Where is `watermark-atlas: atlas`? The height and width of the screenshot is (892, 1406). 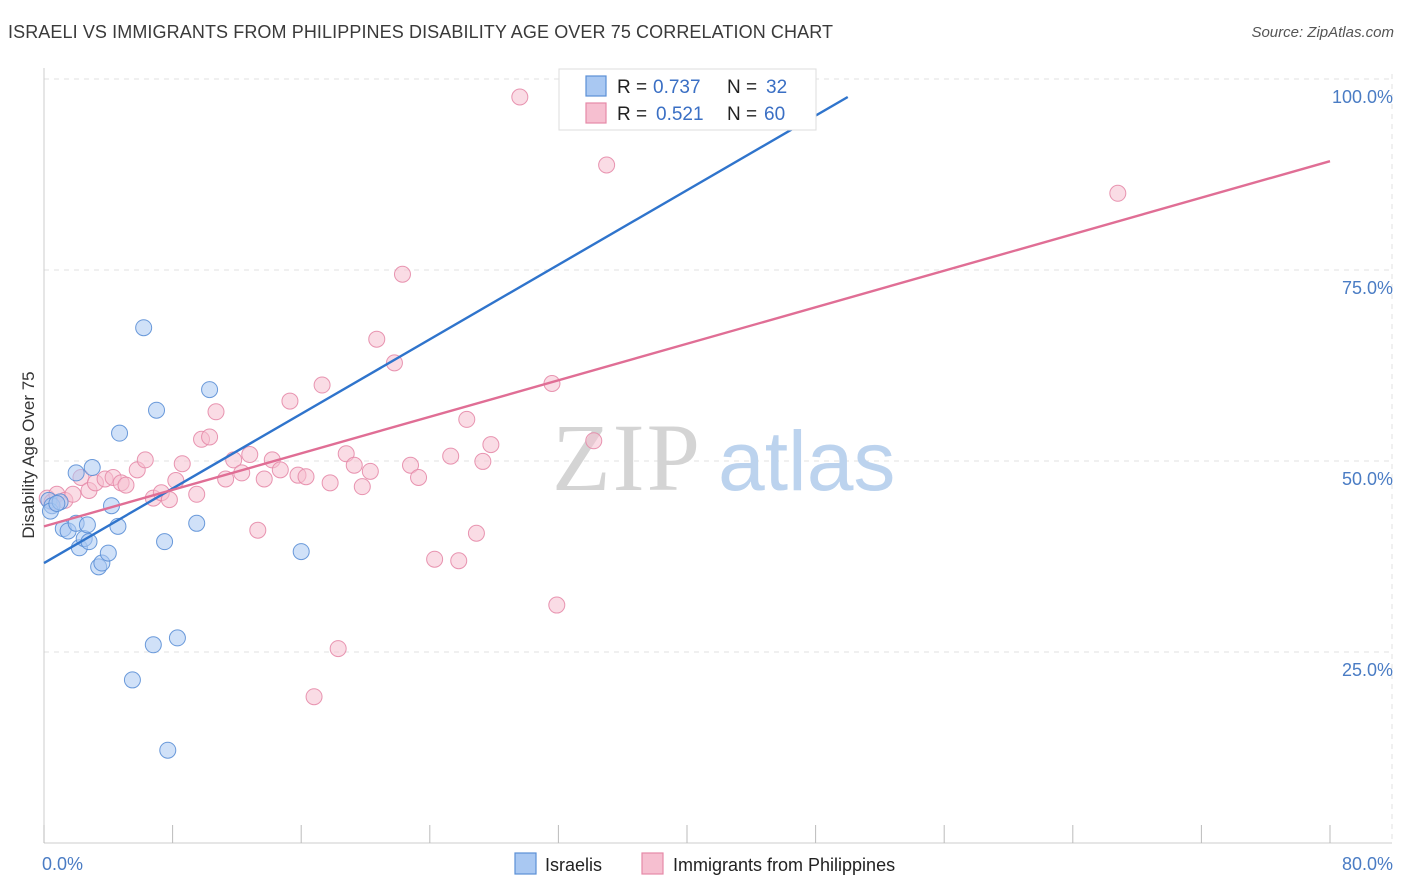 watermark-atlas: atlas is located at coordinates (806, 461).